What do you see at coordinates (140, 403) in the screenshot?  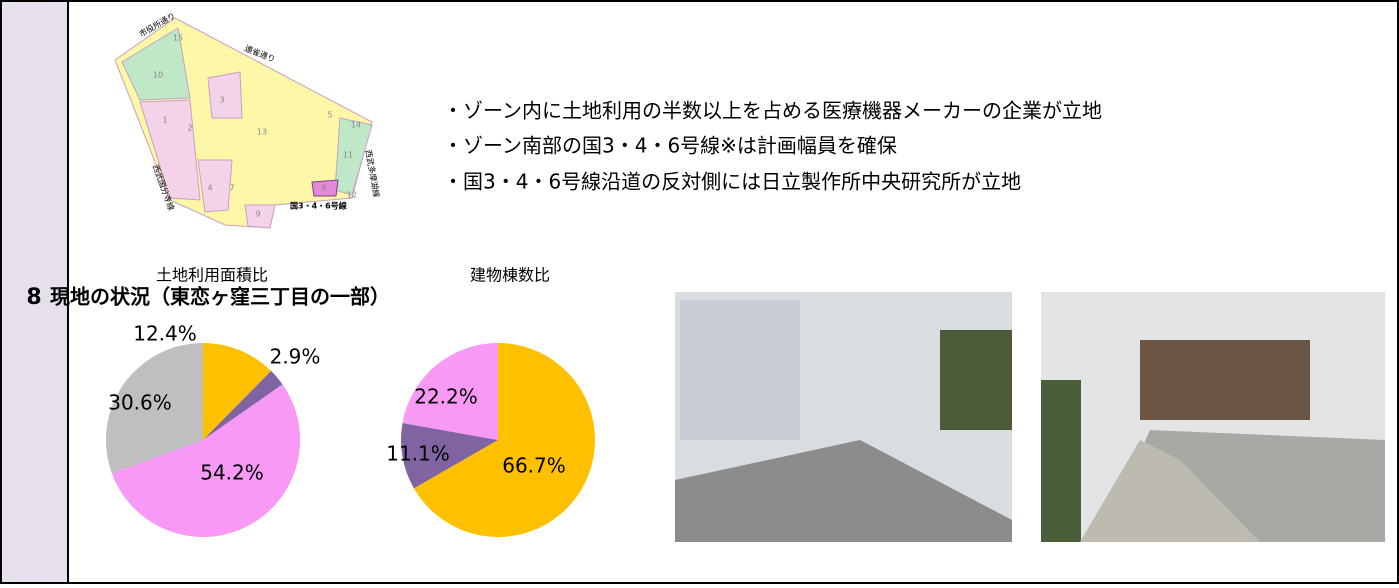 I see `data-label: 30.6%` at bounding box center [140, 403].